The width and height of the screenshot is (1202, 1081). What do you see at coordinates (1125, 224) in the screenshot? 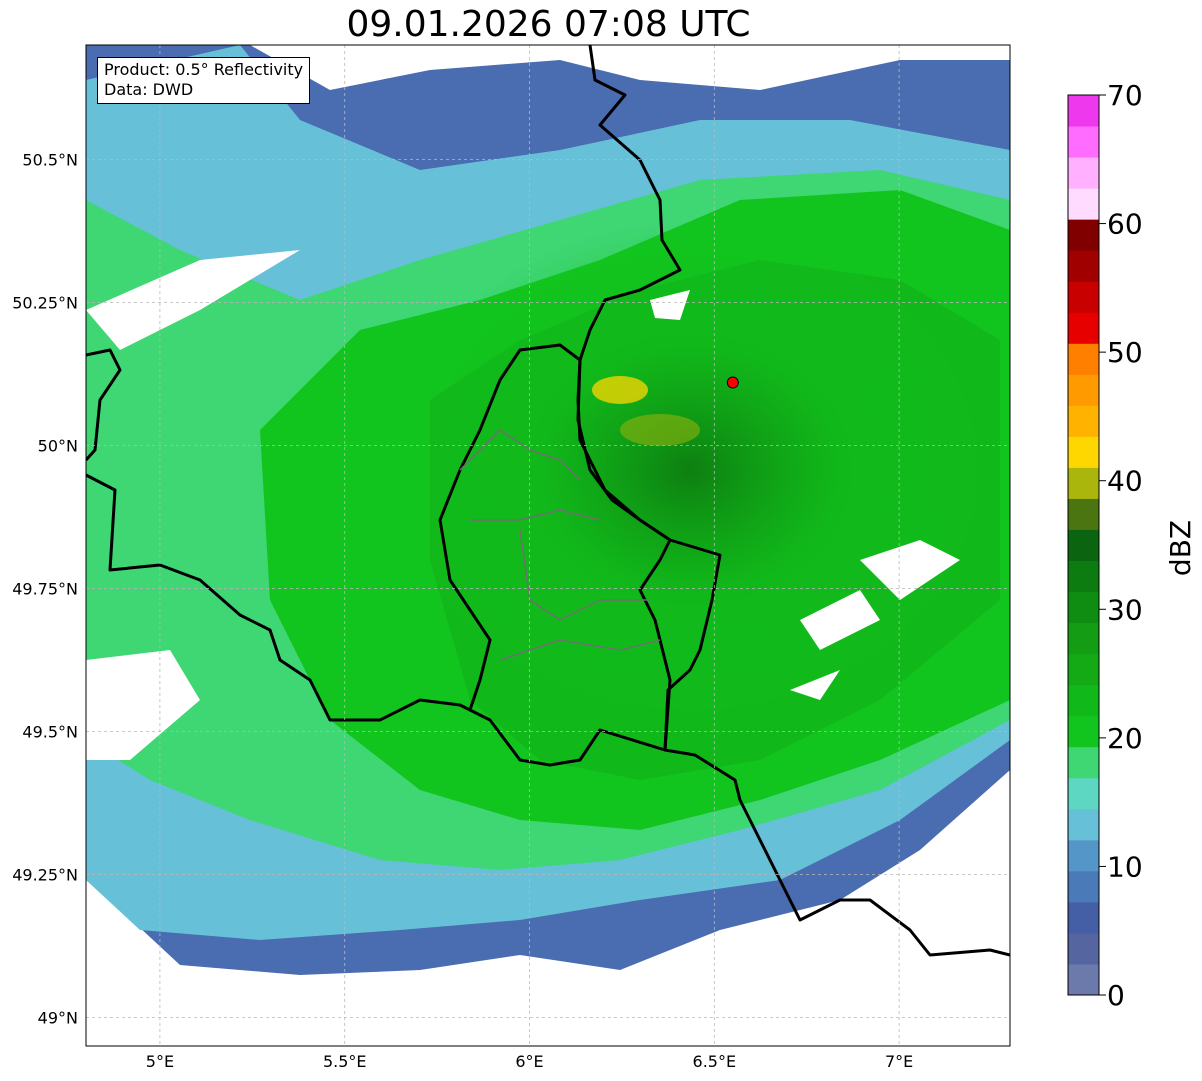
I see `colorbar-tick-label: 60` at bounding box center [1125, 224].